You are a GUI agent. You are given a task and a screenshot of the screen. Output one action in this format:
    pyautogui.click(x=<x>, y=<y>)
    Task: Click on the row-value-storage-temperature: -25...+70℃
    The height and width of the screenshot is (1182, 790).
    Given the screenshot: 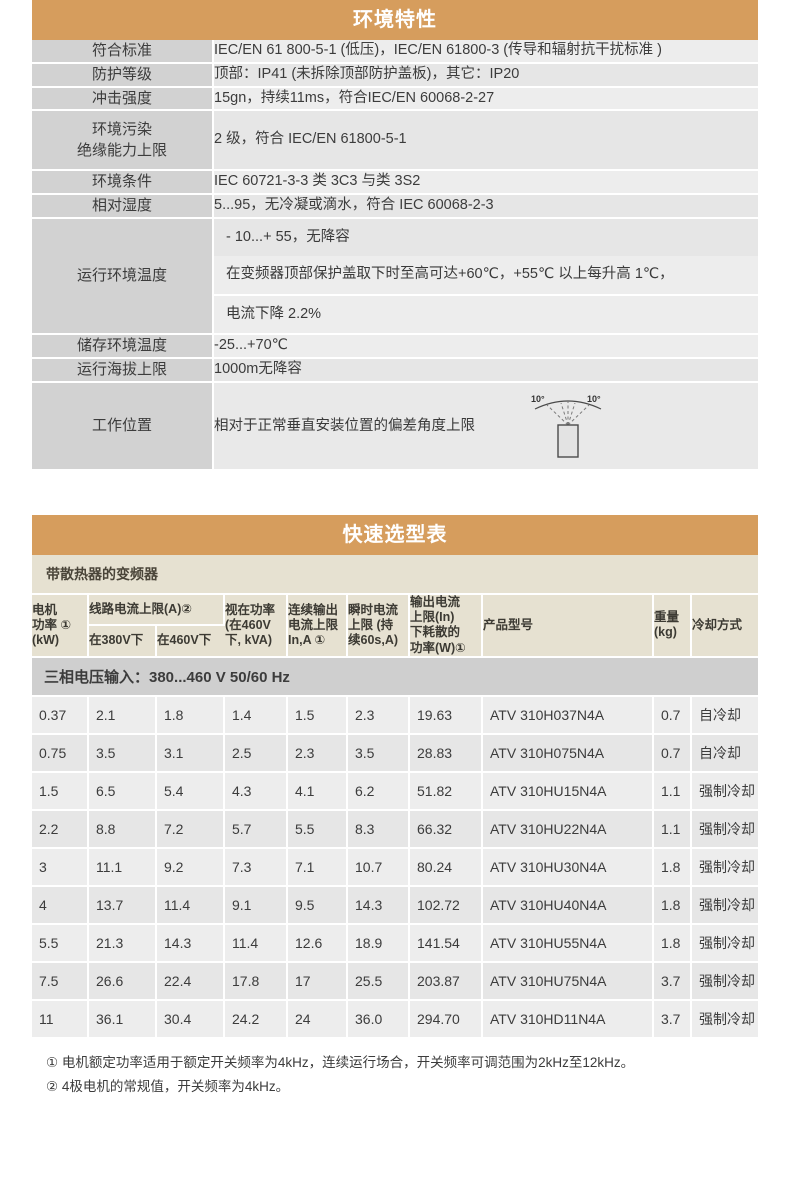 What is the action you would take?
    pyautogui.click(x=485, y=347)
    